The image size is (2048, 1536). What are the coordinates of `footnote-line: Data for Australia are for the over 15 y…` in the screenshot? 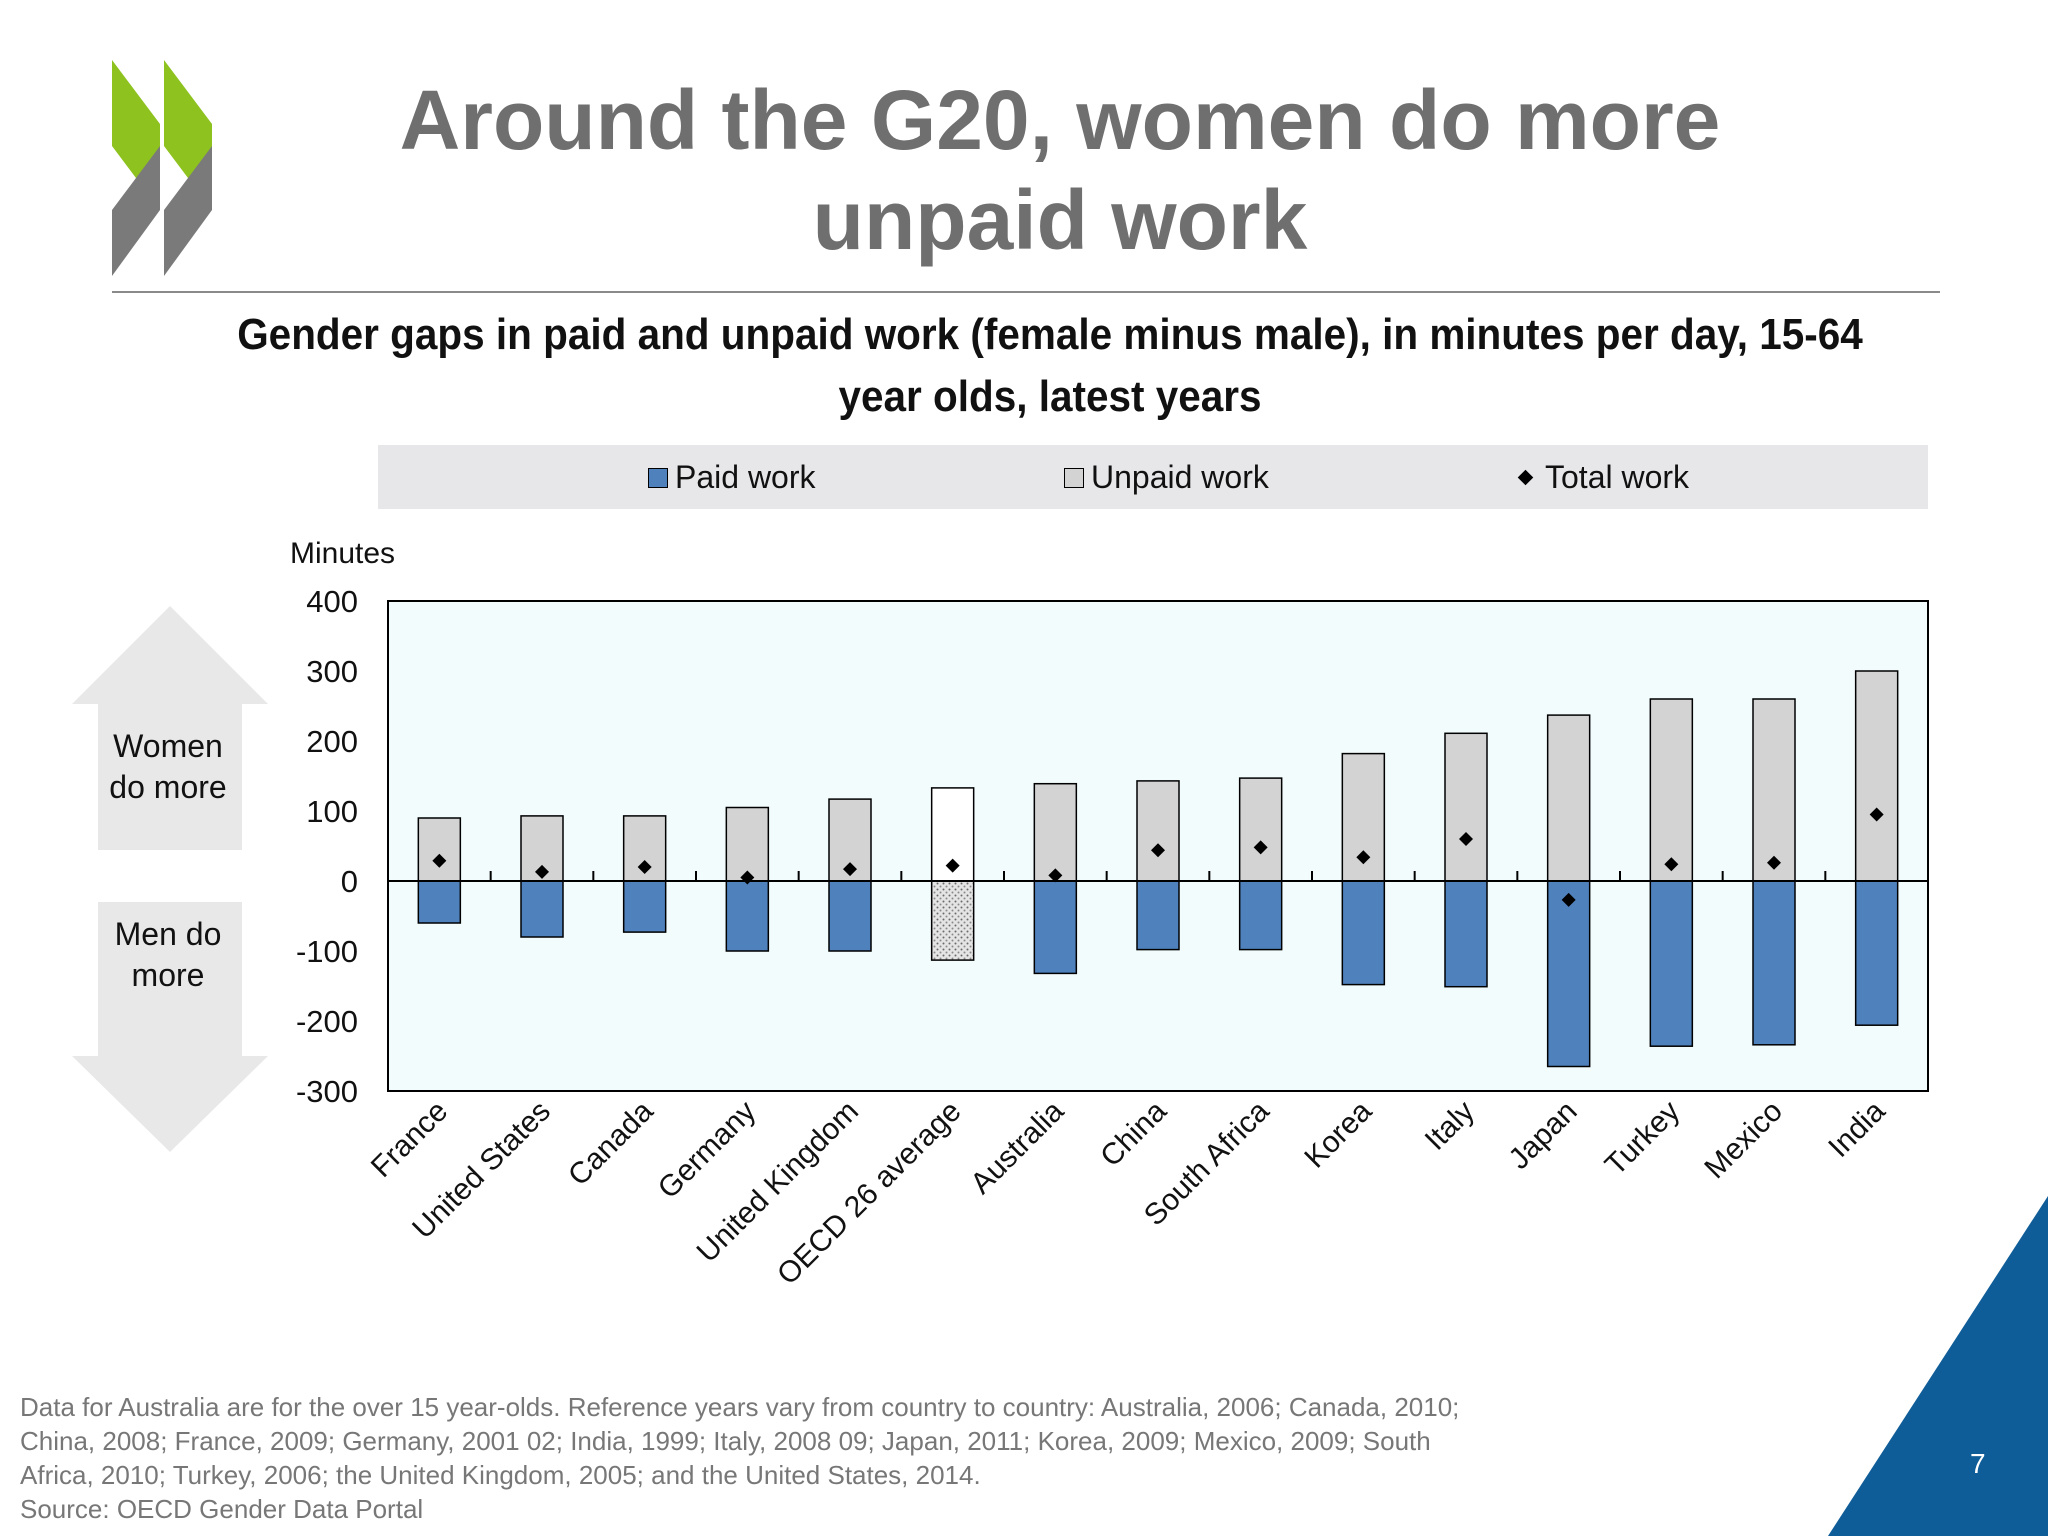 It's located at (740, 1407).